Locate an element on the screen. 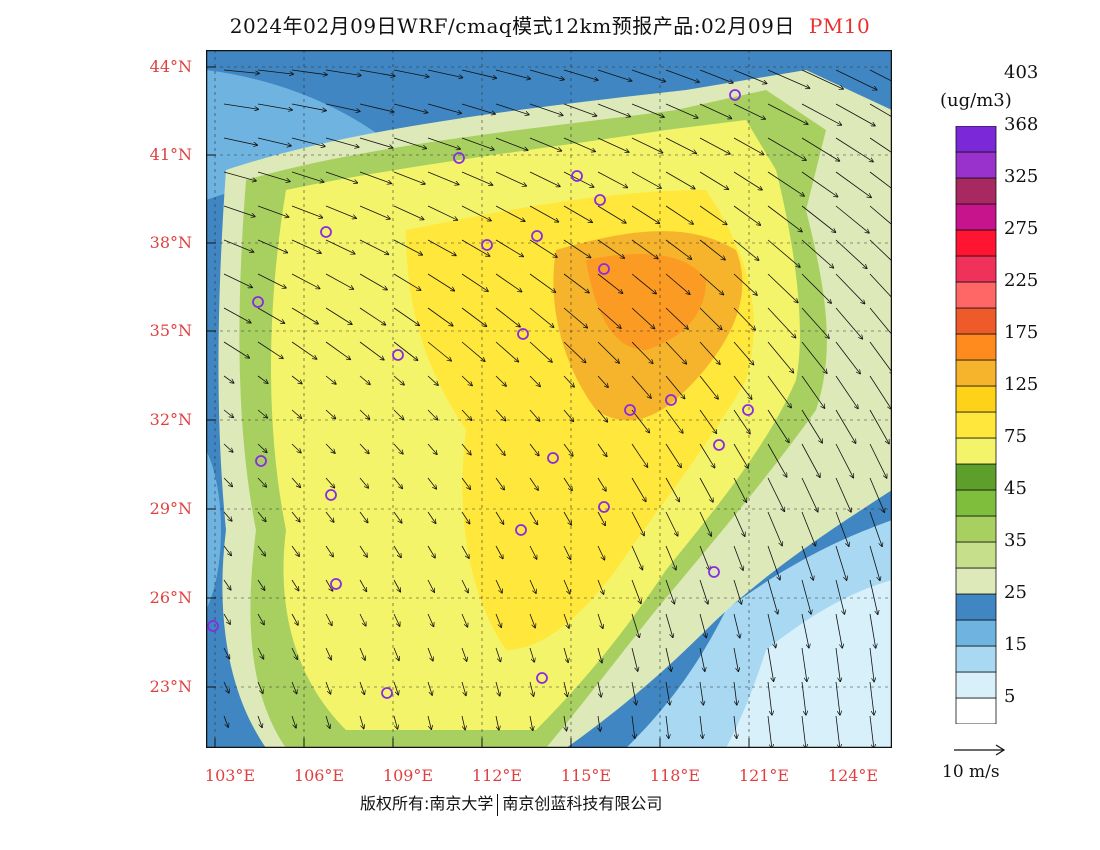 This screenshot has width=1100, height=850. legend-label: 45 is located at coordinates (1015, 488).